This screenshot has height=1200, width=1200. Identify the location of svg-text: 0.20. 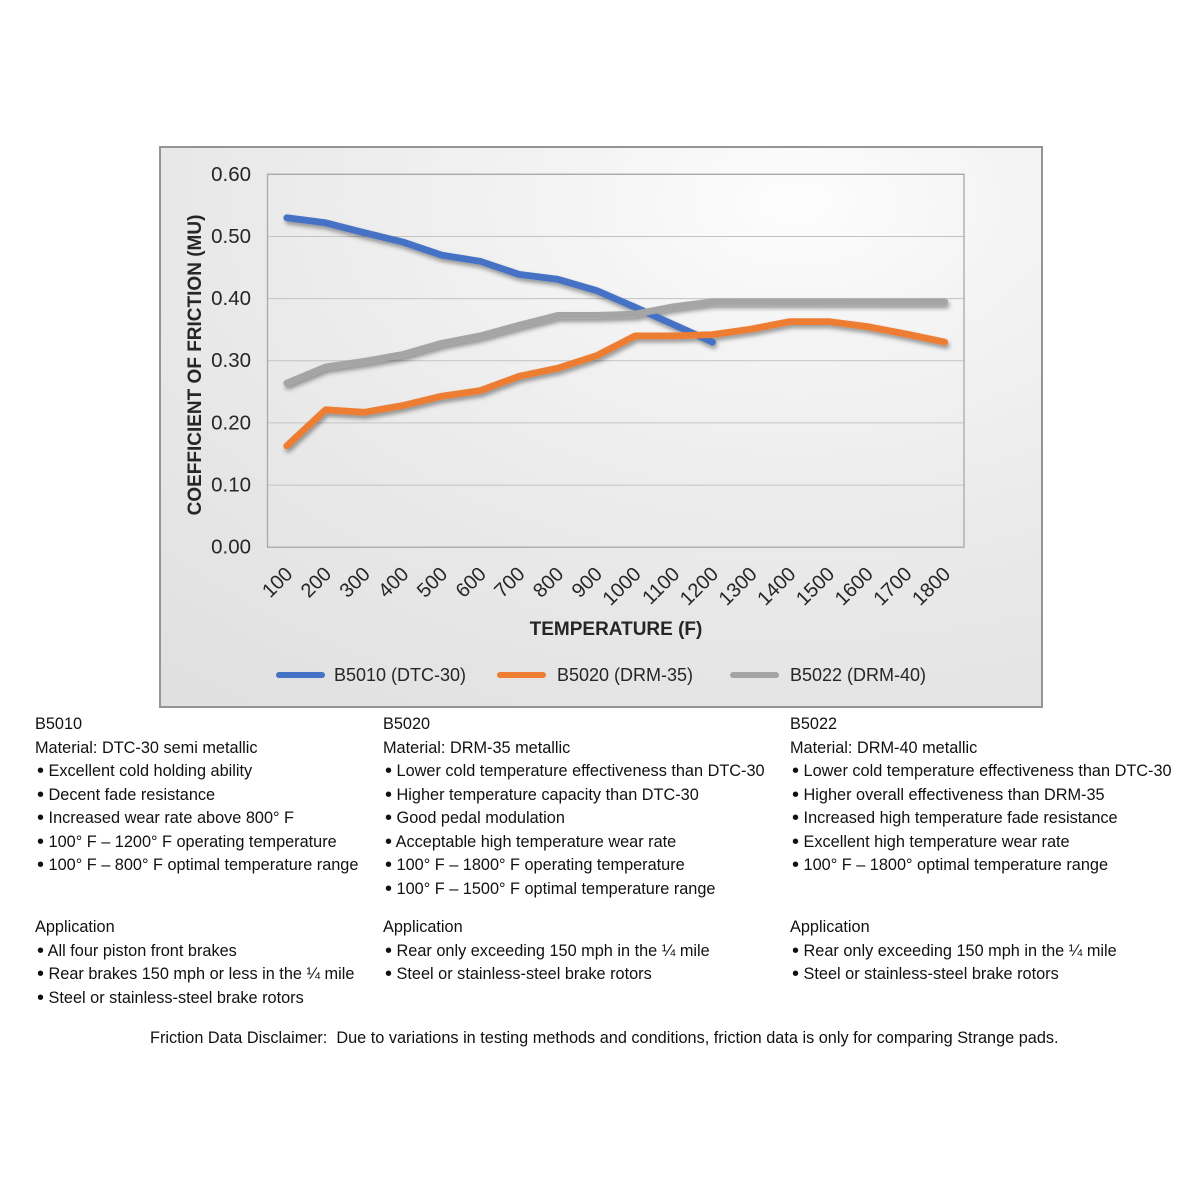
(231, 422).